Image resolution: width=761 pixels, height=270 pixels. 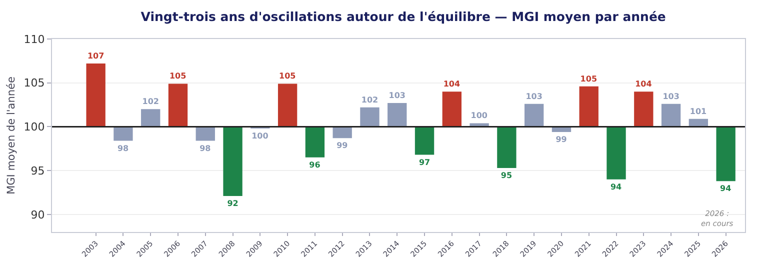 What do you see at coordinates (95, 56) in the screenshot?
I see `data-label: 107` at bounding box center [95, 56].